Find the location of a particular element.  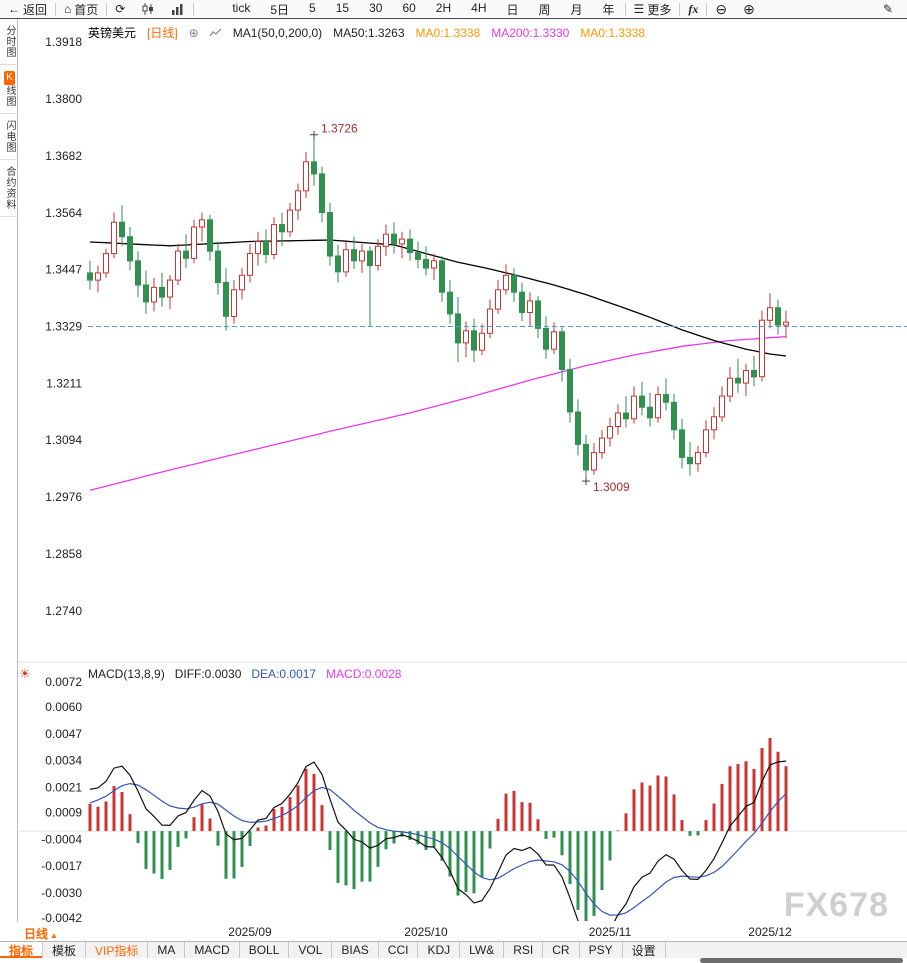

ma50-line is located at coordinates (438, 298).